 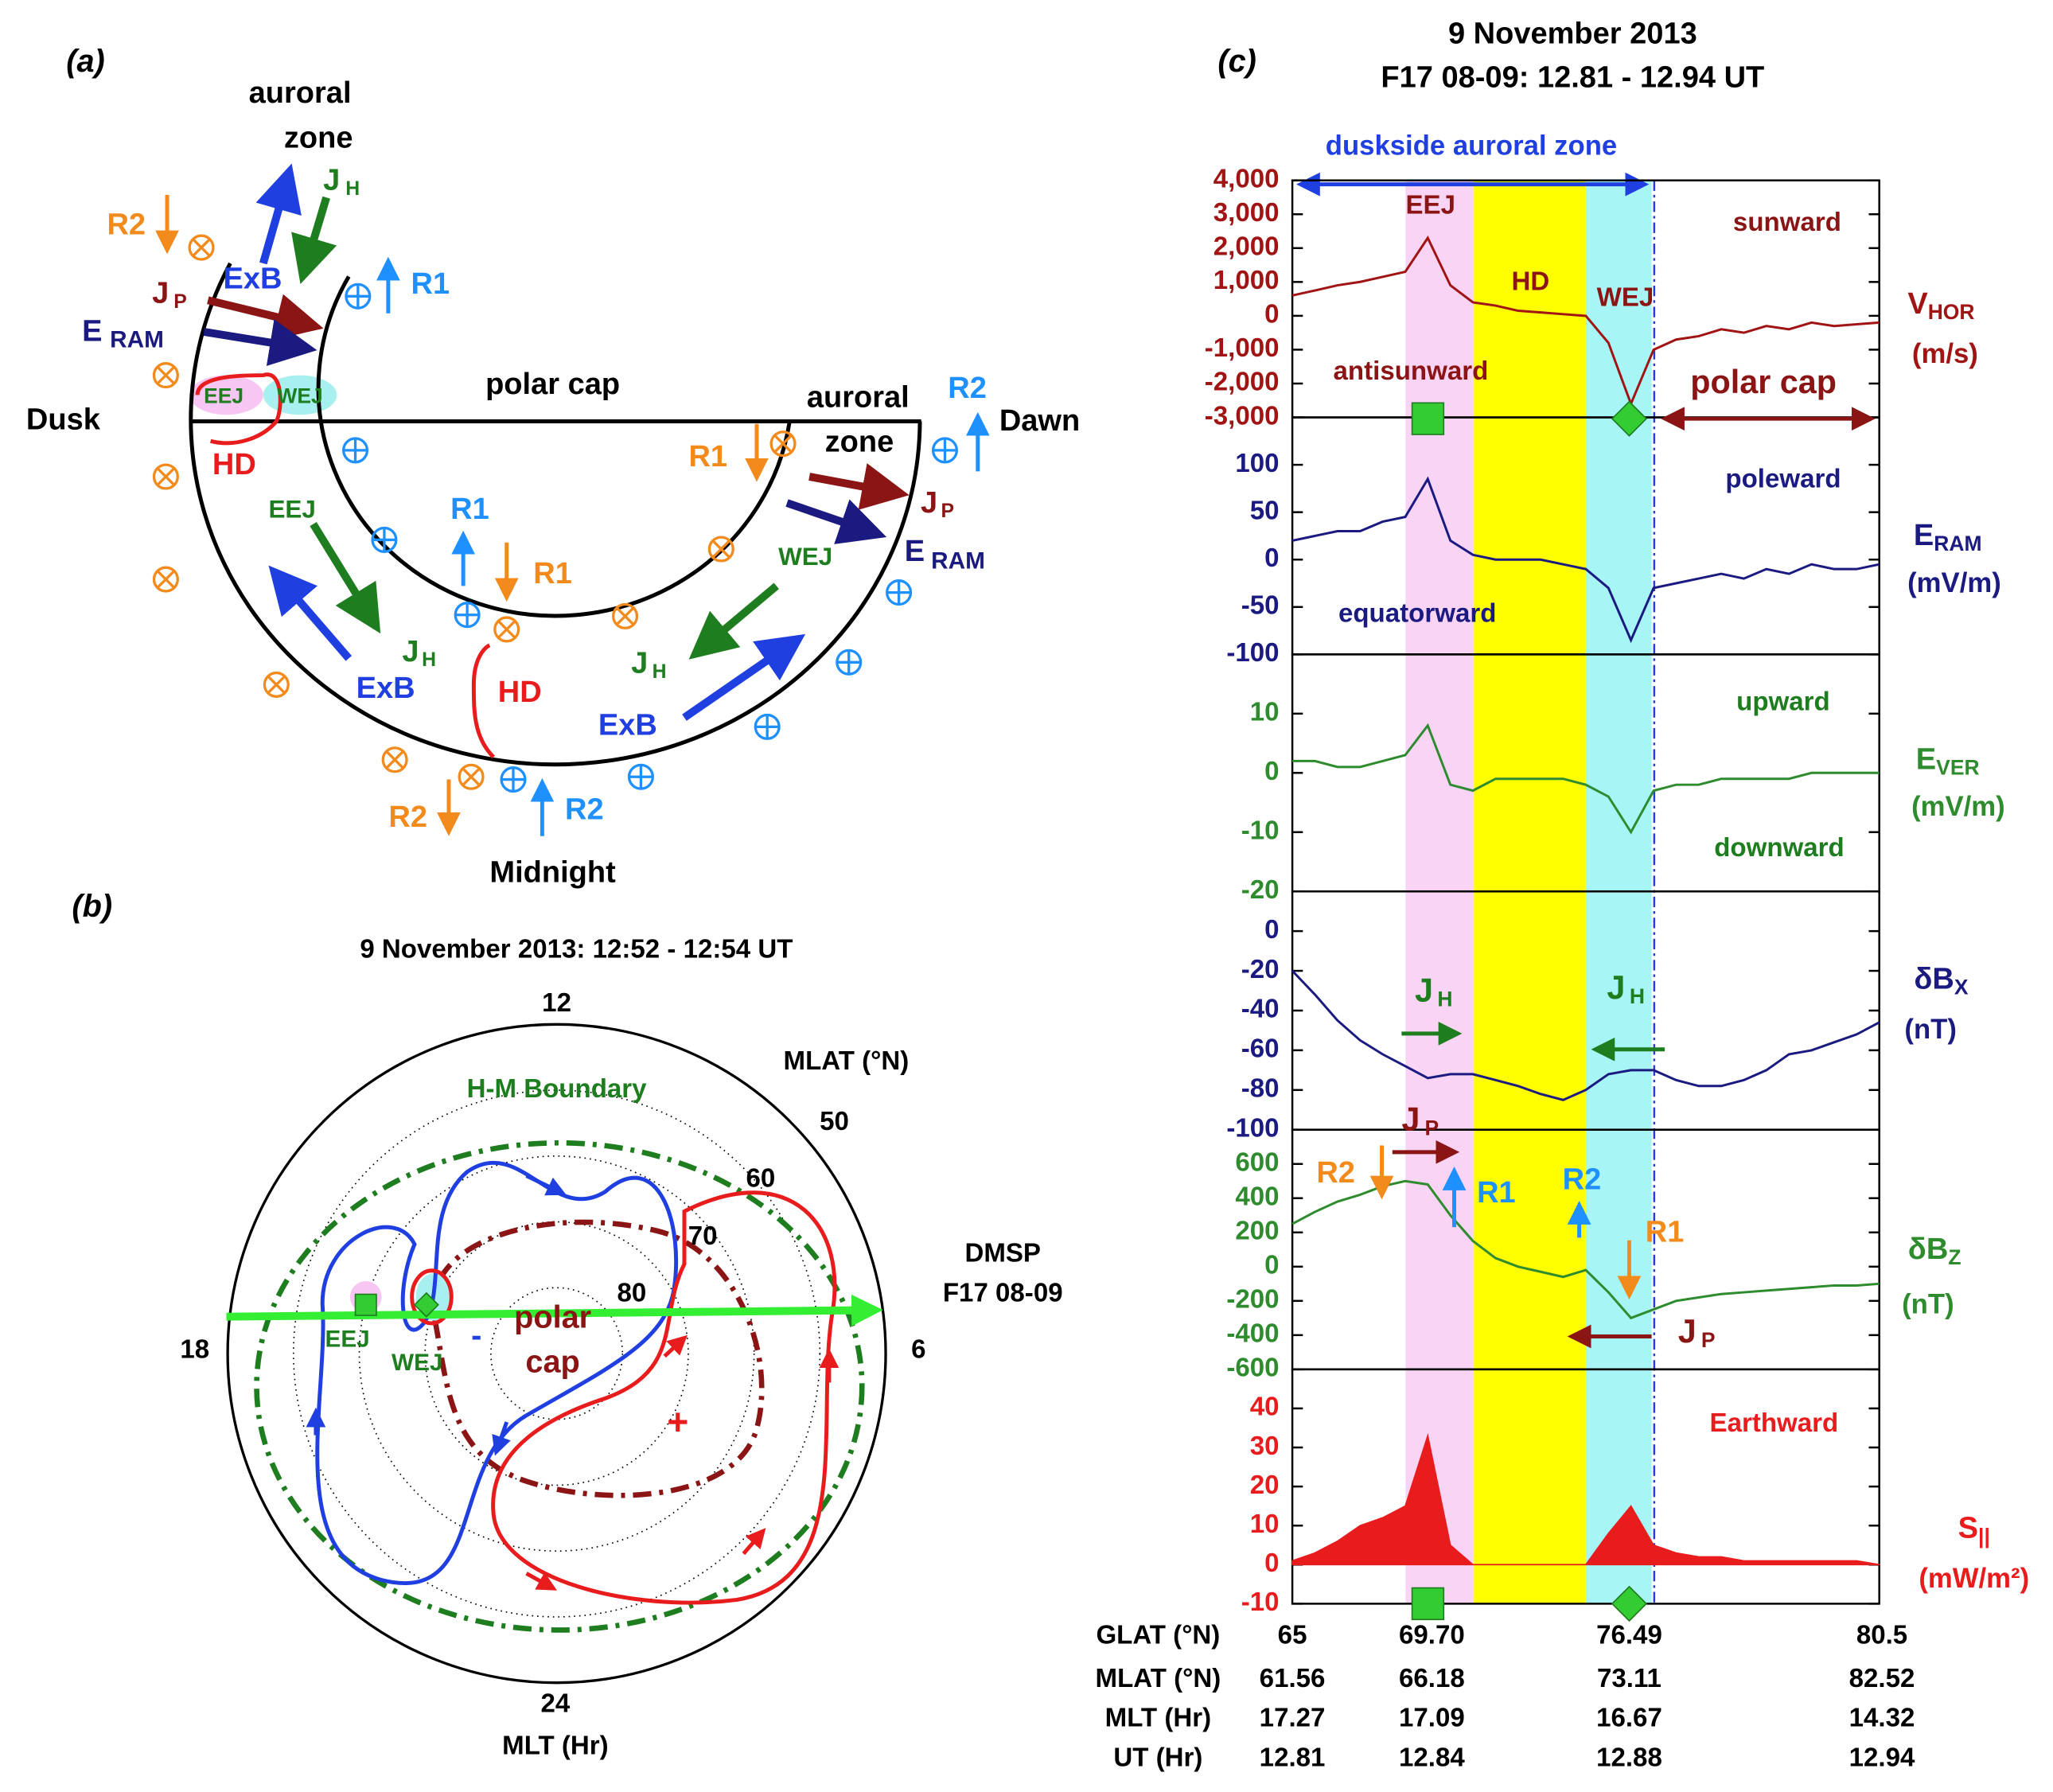 What do you see at coordinates (1236, 61) in the screenshot?
I see `label: (c)` at bounding box center [1236, 61].